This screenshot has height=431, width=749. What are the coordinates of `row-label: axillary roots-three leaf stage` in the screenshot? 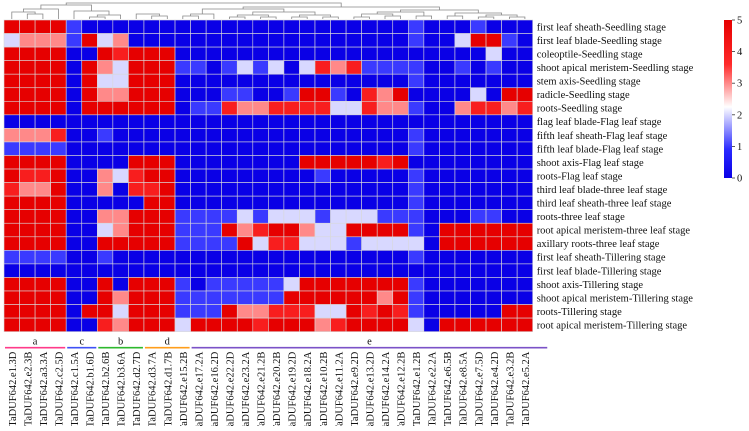 It's located at (598, 244).